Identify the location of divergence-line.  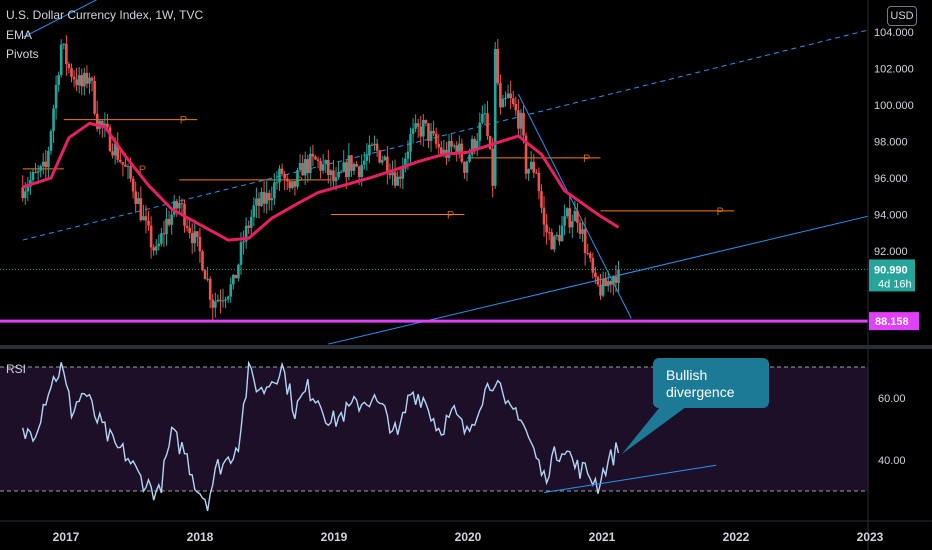
(630, 479).